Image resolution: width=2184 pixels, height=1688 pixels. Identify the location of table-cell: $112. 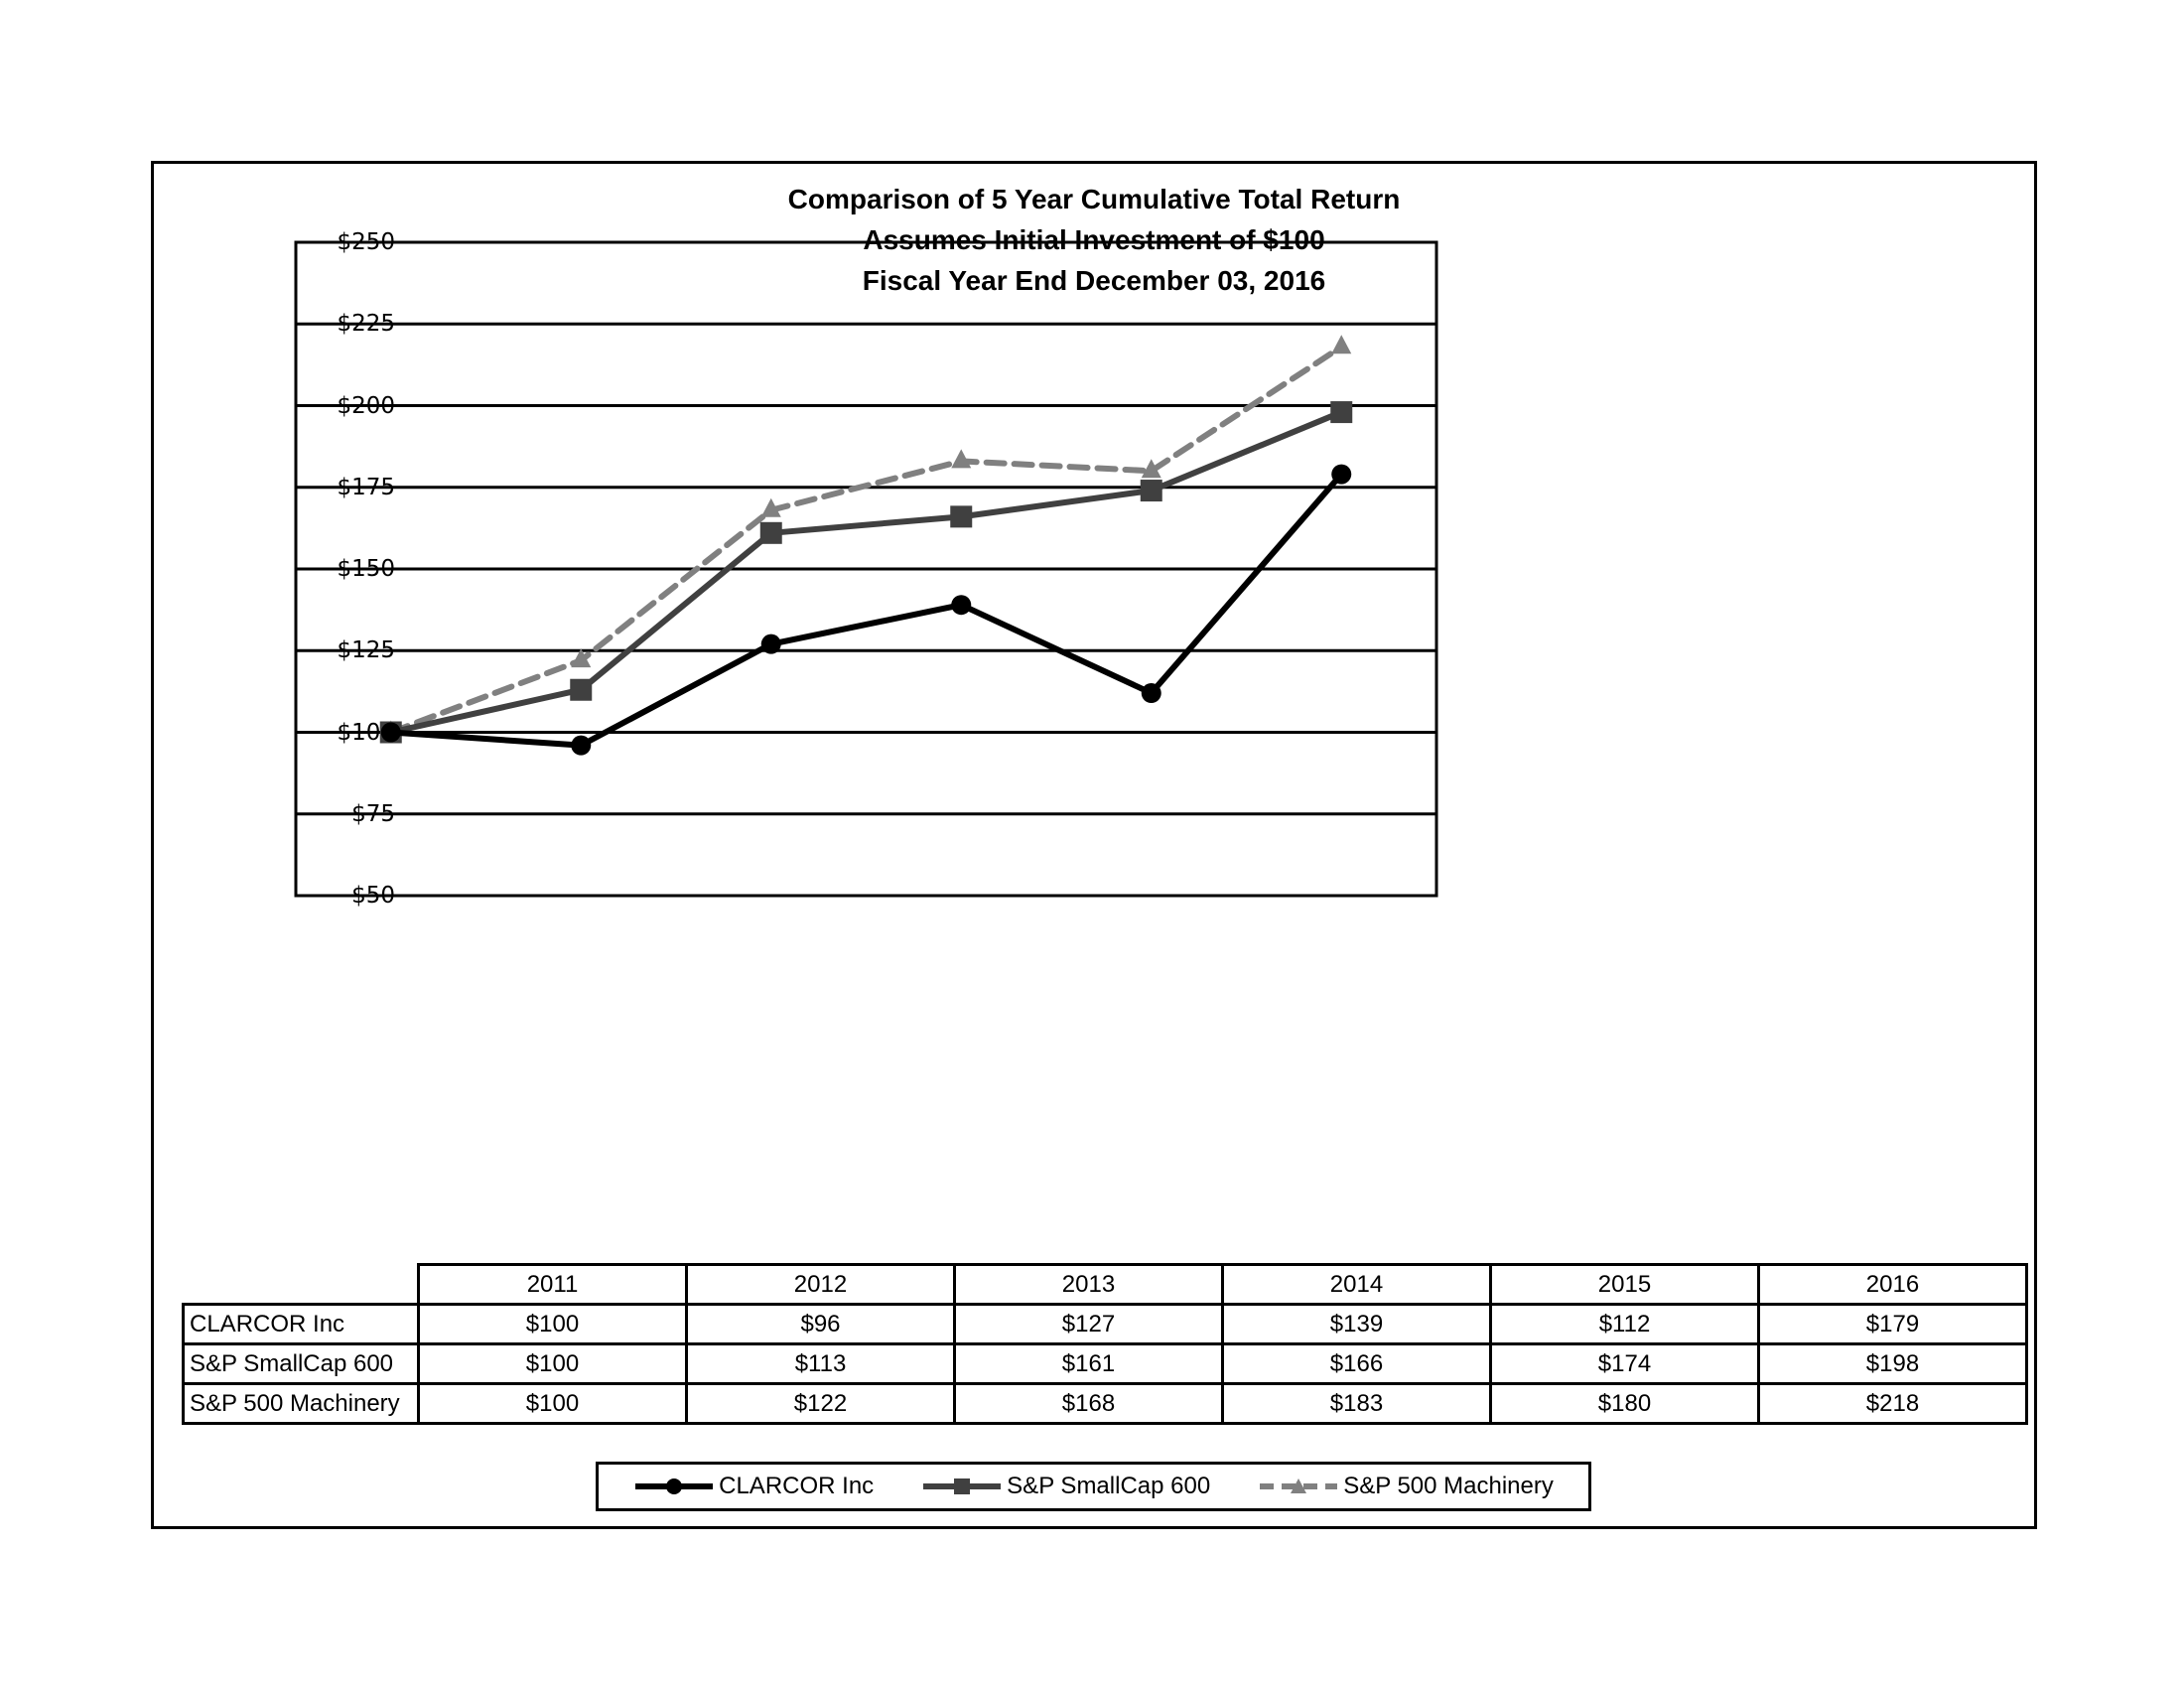
(1624, 1324).